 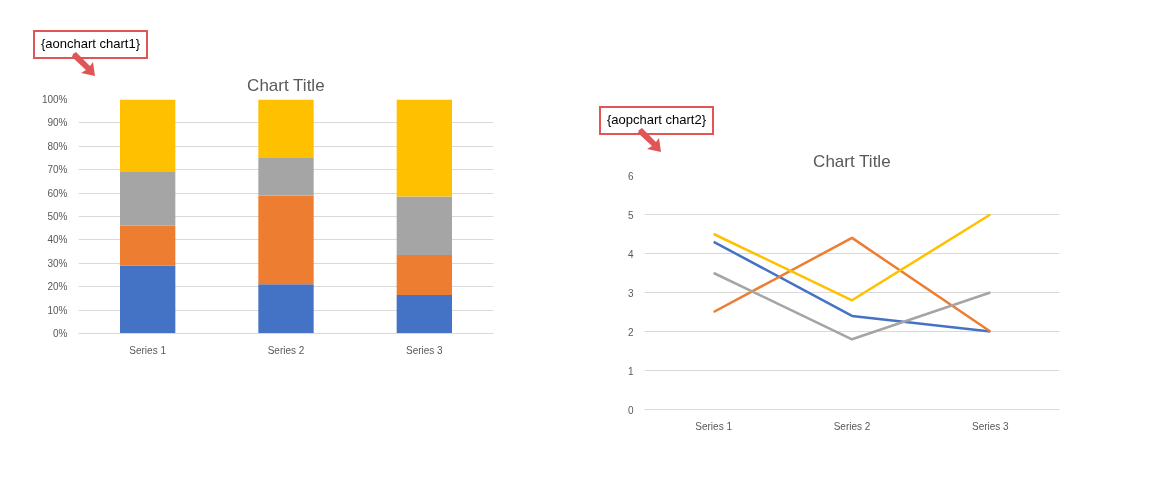 I want to click on y-tick-label: 40%, so click(x=57, y=240).